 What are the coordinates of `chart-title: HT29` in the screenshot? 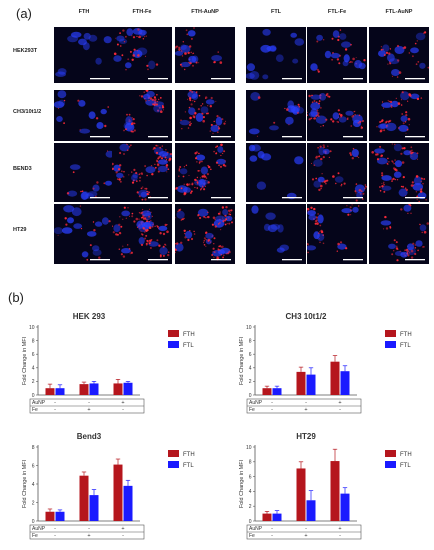 It's located at (306, 436).